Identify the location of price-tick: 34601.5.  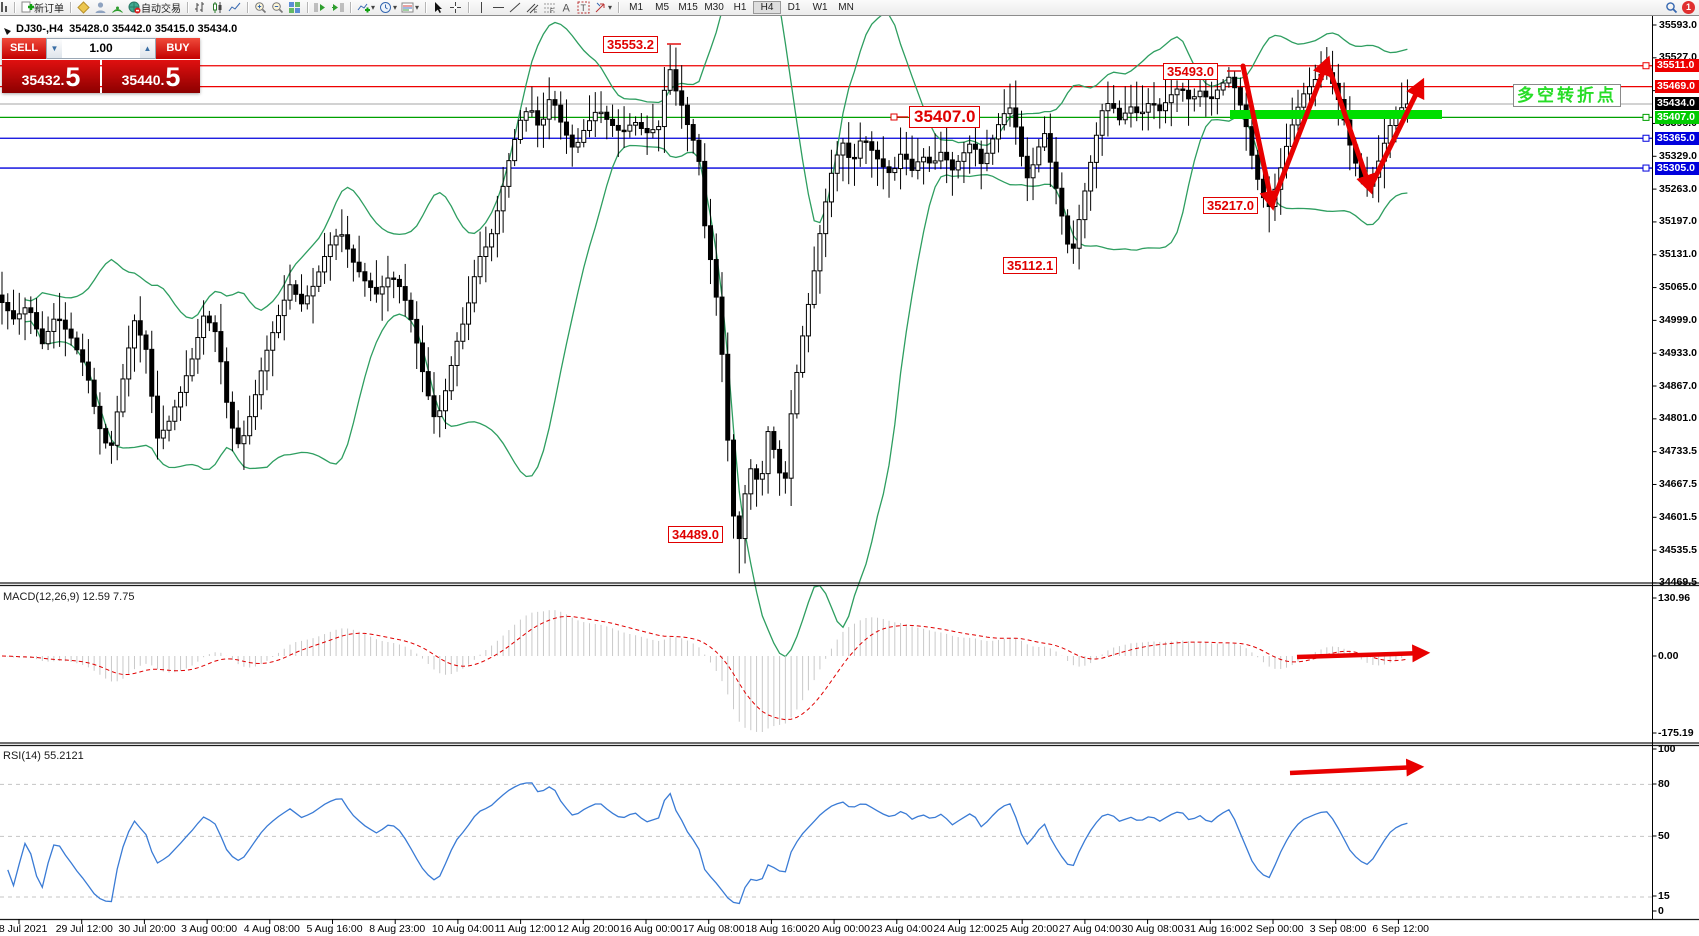
(1678, 516).